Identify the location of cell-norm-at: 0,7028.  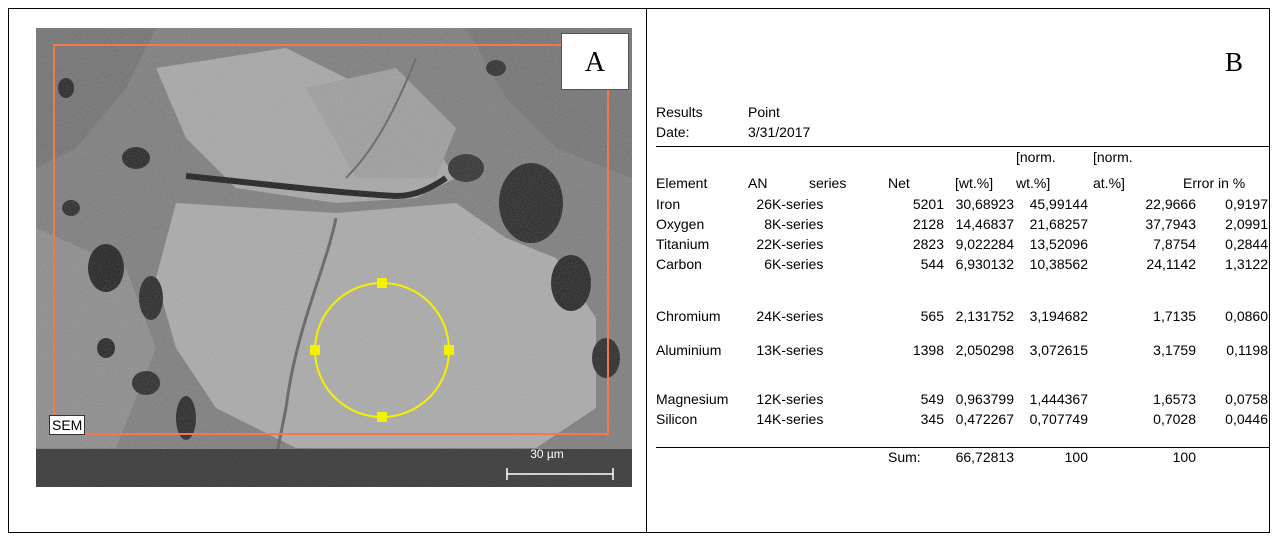
(1174, 419).